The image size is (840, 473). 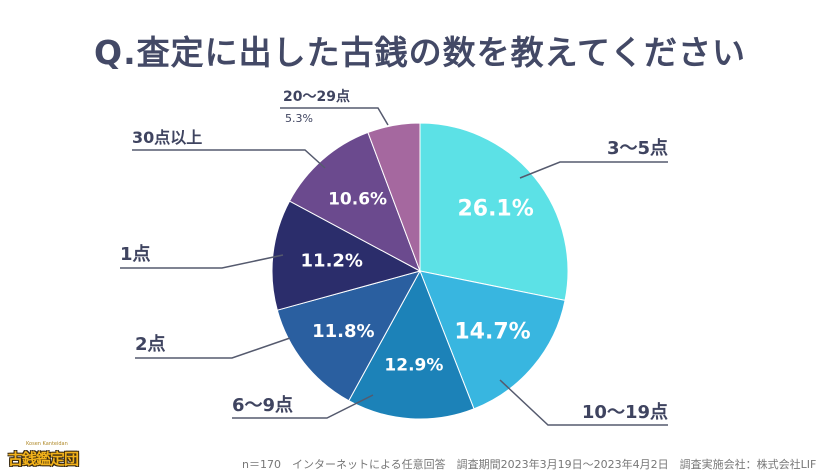 I want to click on chart-title: Q.査定に出した古銭の数を教えてください, so click(x=420, y=52).